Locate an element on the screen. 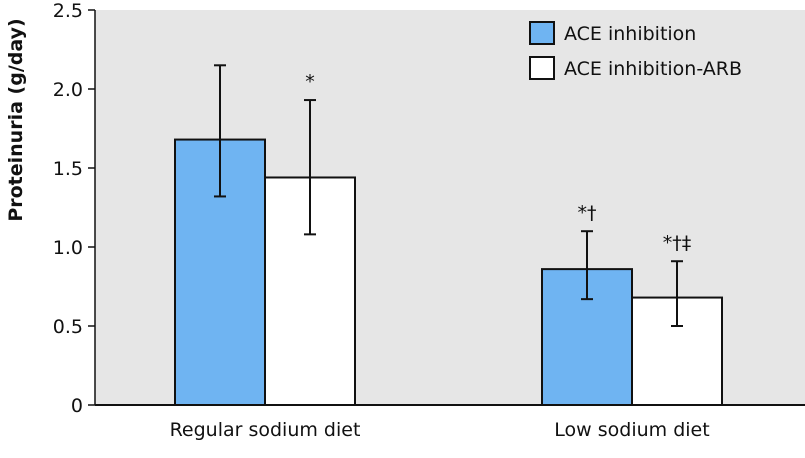  y-tick-label: 0 is located at coordinates (77, 406).